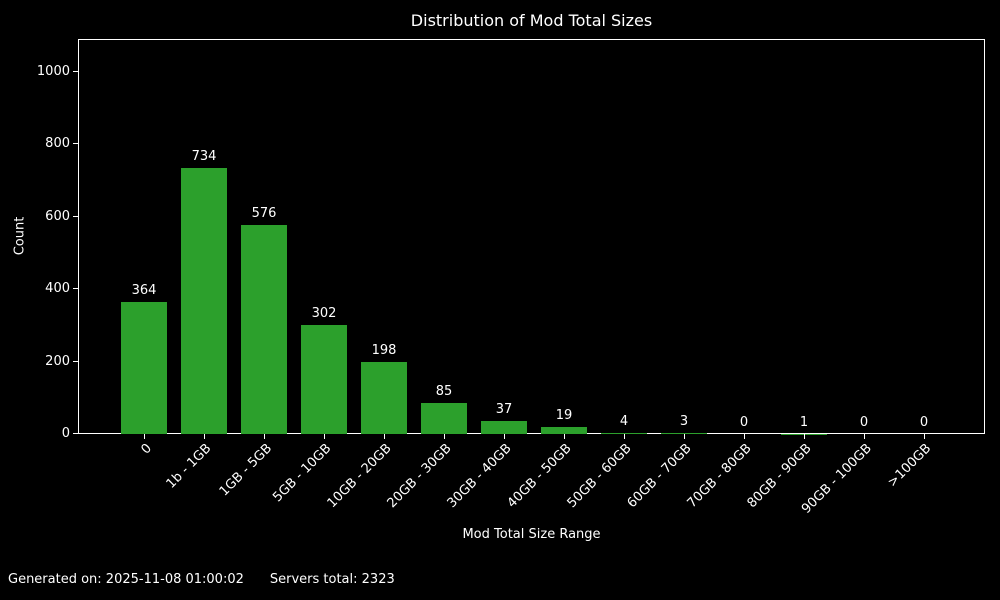 This screenshot has width=1000, height=600. What do you see at coordinates (57, 361) in the screenshot?
I see `y-tick-label: 200` at bounding box center [57, 361].